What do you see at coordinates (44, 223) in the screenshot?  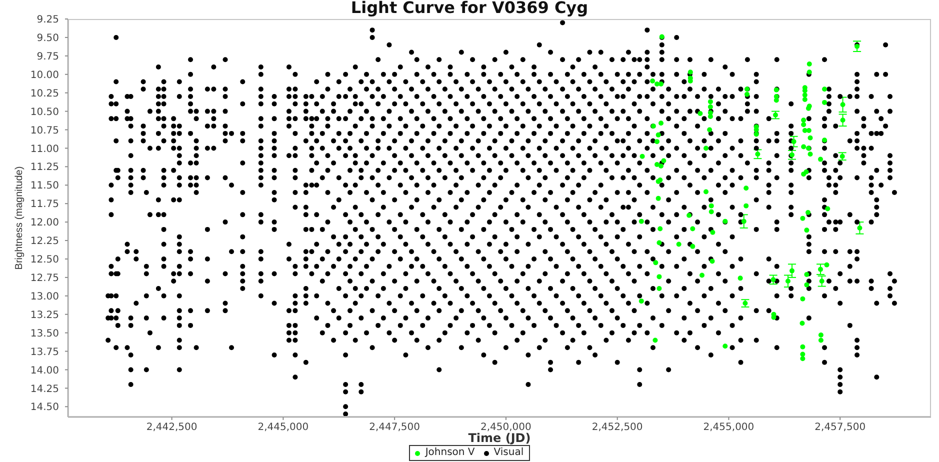 I see `y-tick-label: 12.00` at bounding box center [44, 223].